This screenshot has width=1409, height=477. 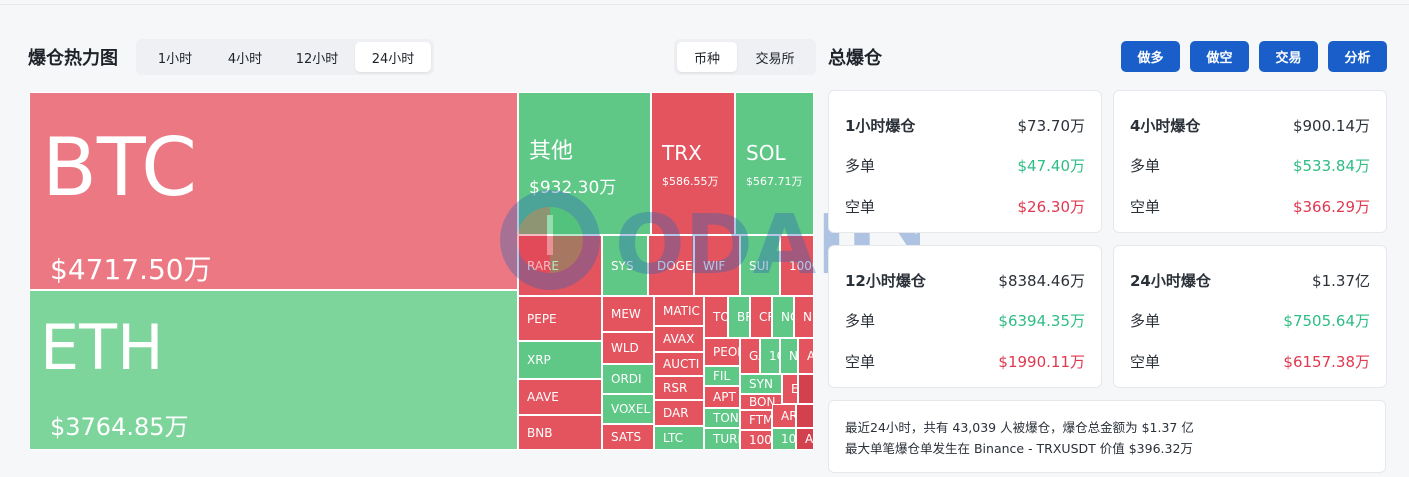 I want to click on cell-eth-name: ETH, so click(x=102, y=347).